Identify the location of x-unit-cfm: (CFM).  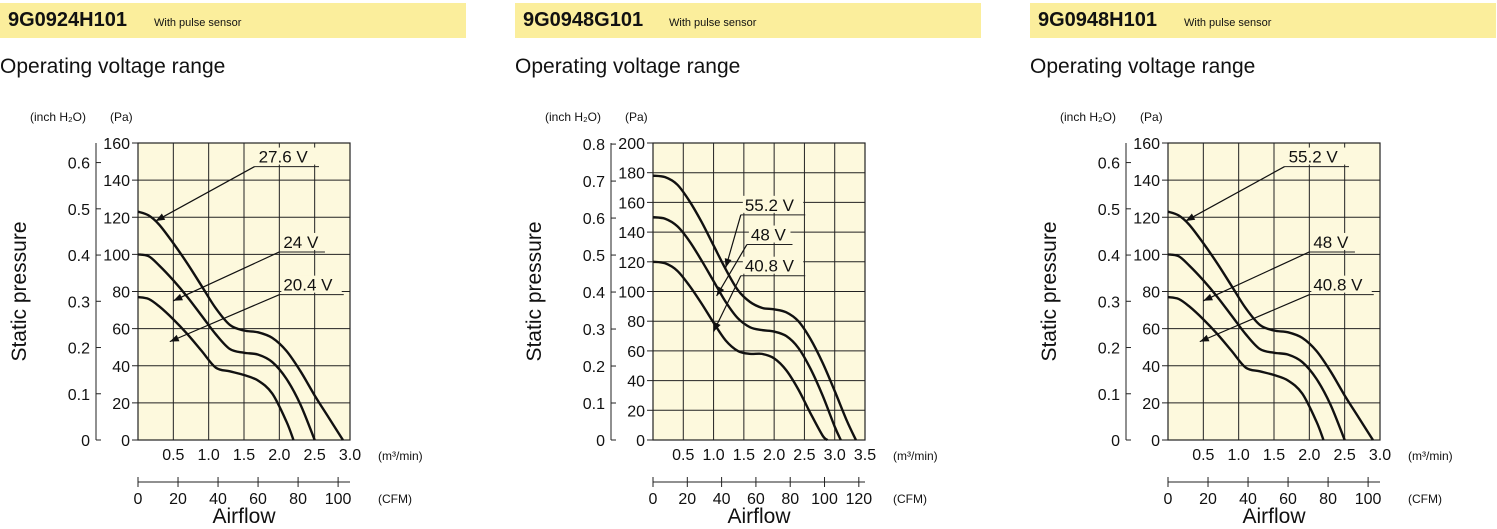
(395, 499).